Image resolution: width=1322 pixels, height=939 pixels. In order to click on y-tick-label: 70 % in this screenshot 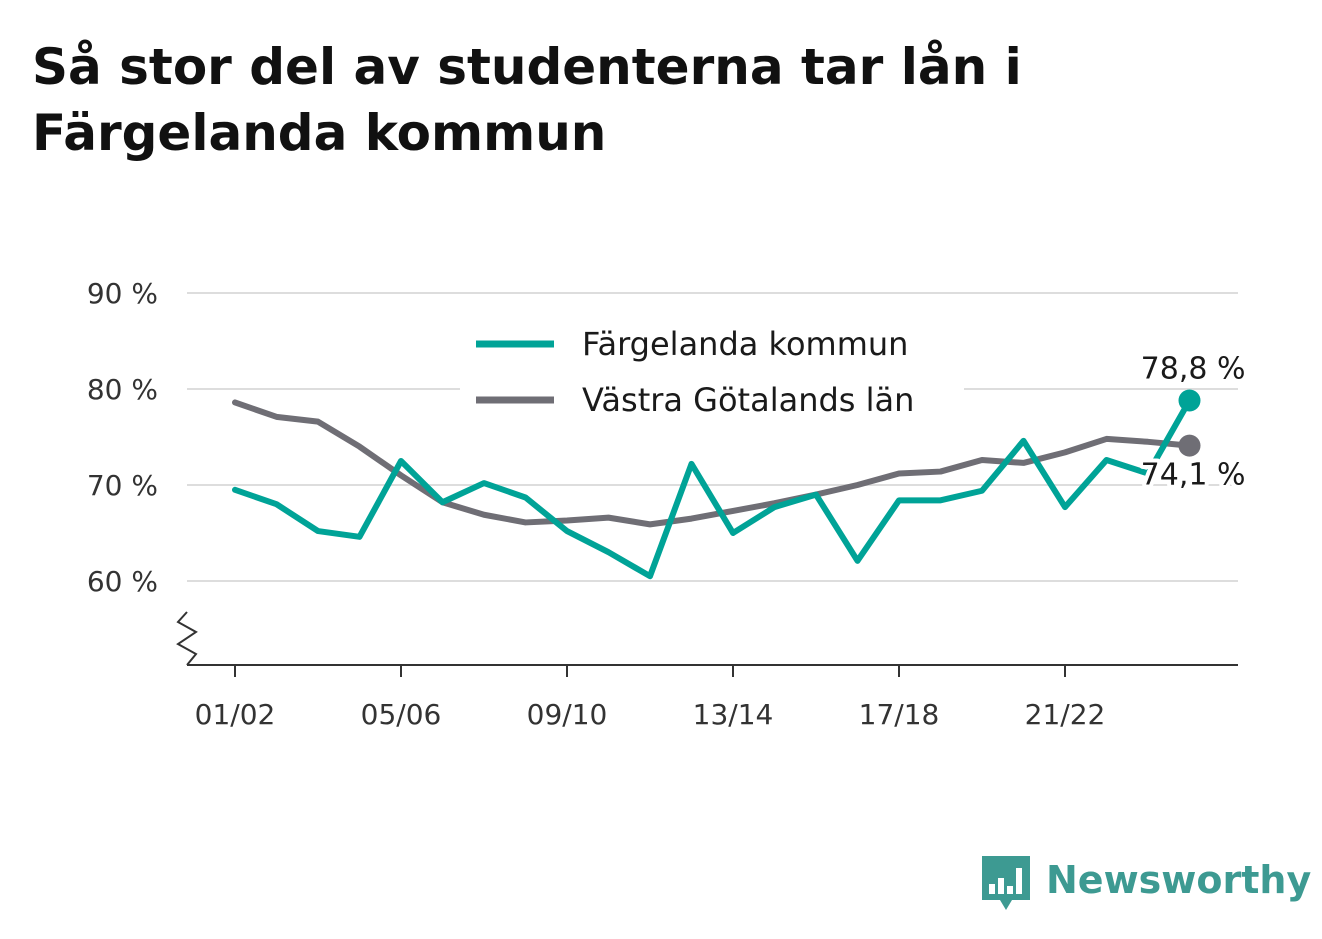, I will do `click(122, 485)`.